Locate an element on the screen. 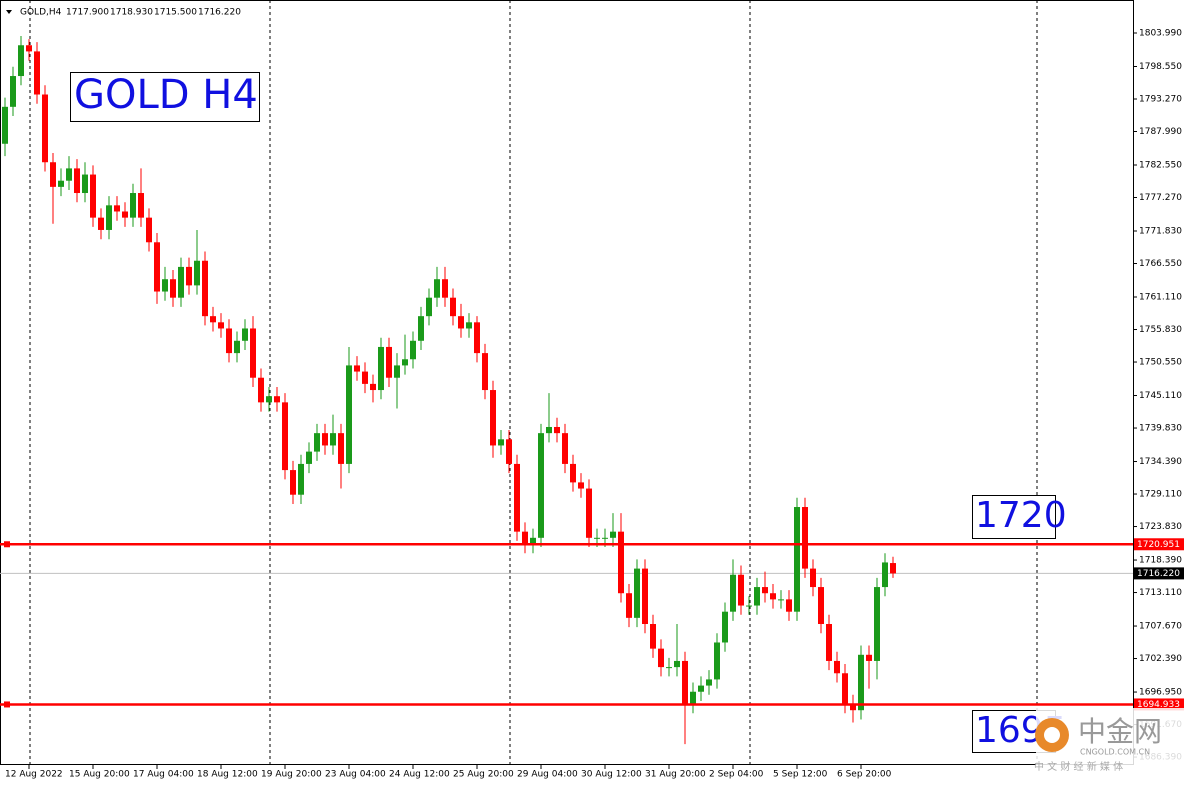 The height and width of the screenshot is (788, 1187). y-tick-label: 1798.550 is located at coordinates (1160, 67).